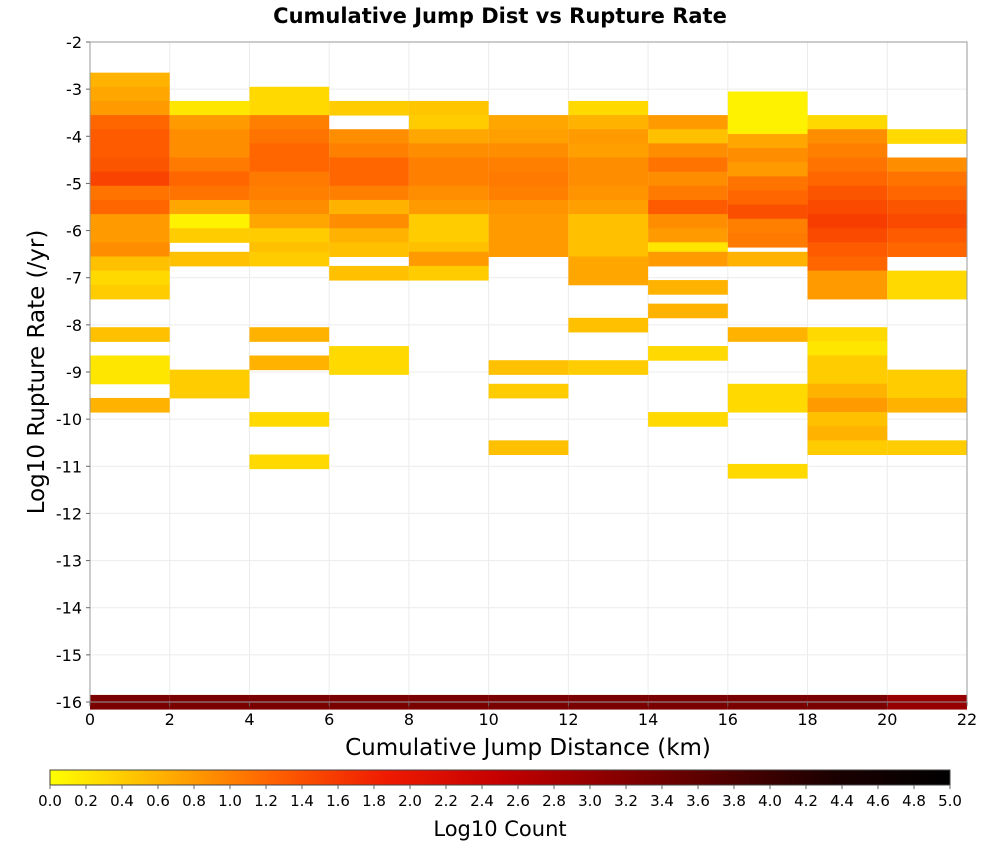 The height and width of the screenshot is (850, 1000). I want to click on colorbar-tick-label: 1.6, so click(338, 801).